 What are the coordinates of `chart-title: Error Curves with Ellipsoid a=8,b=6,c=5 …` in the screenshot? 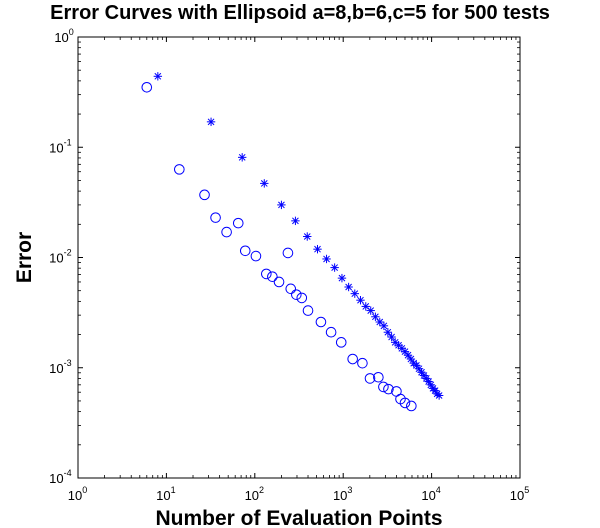 It's located at (300, 13).